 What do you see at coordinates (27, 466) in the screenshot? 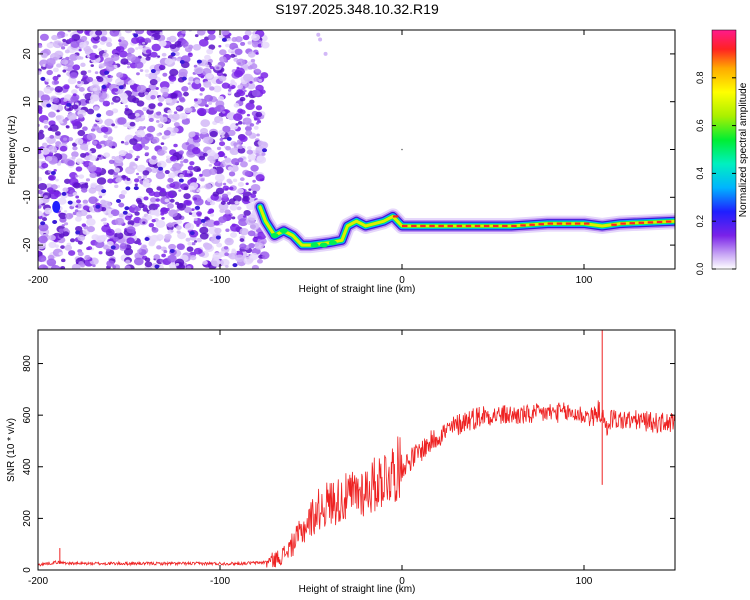
I see `snr-y-tick-label: 400` at bounding box center [27, 466].